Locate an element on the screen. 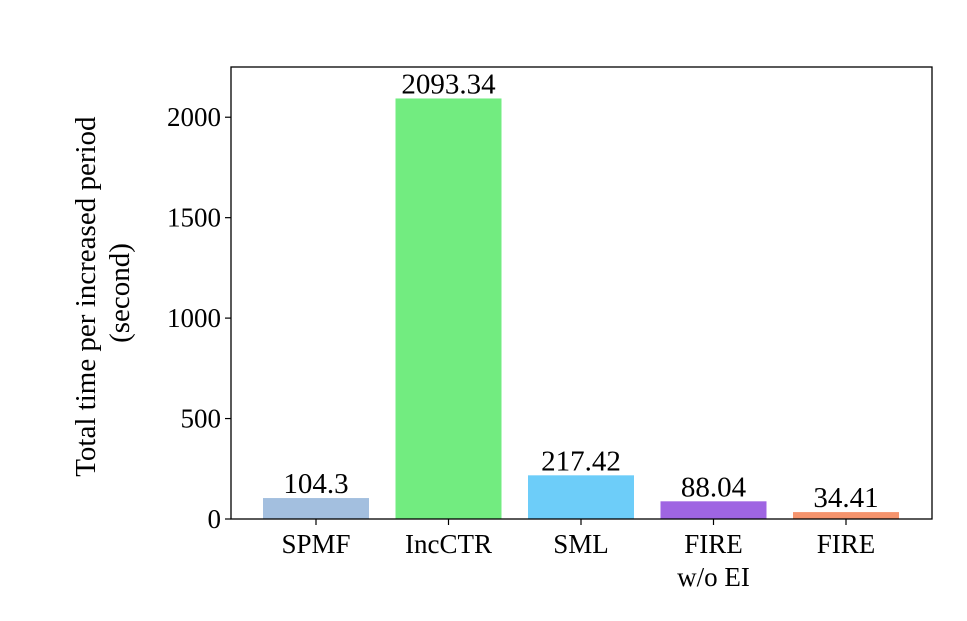 The width and height of the screenshot is (967, 621). value-label-sml-2: 217.42 is located at coordinates (581, 461).